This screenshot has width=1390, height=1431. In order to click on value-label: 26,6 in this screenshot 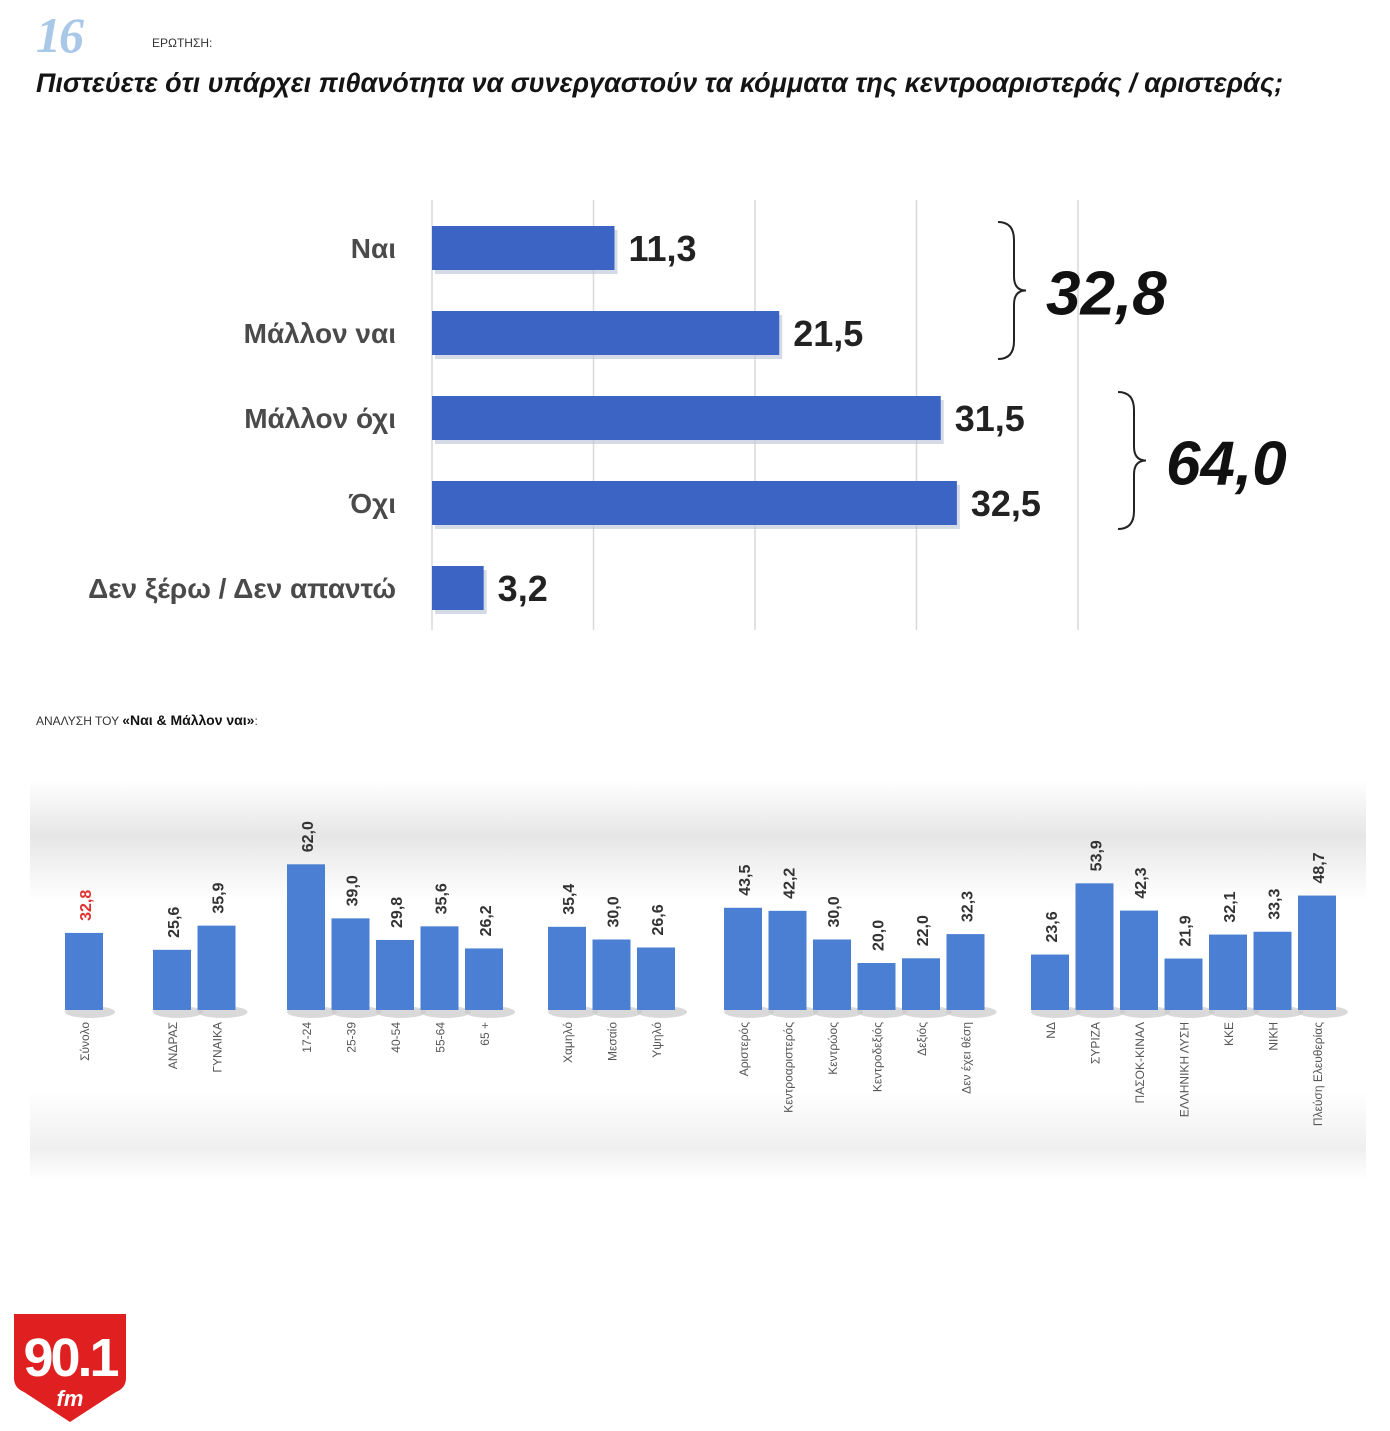, I will do `click(658, 919)`.